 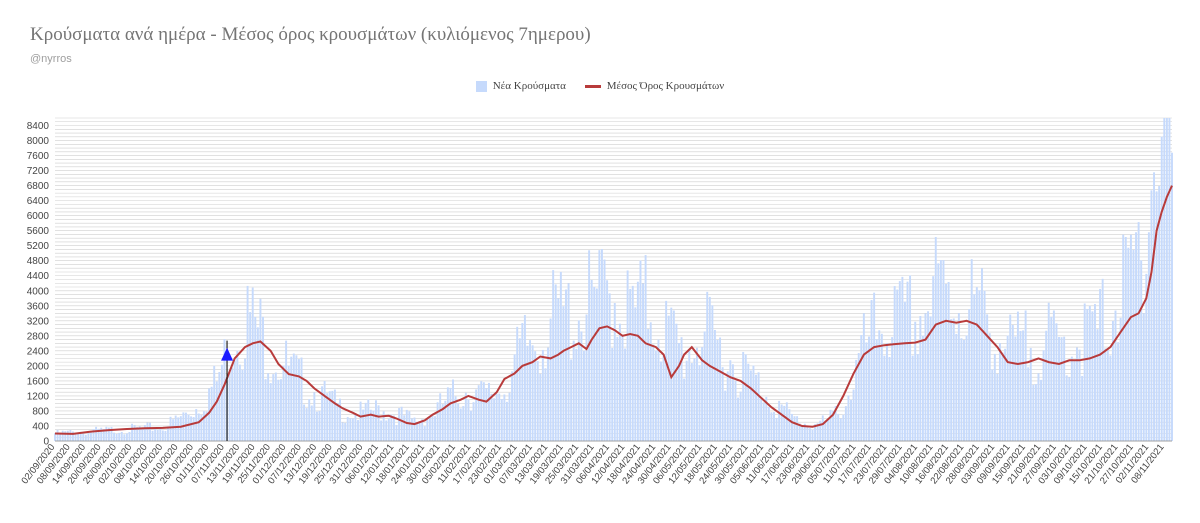 What do you see at coordinates (38, 306) in the screenshot?
I see `y-tick-label: 3600` at bounding box center [38, 306].